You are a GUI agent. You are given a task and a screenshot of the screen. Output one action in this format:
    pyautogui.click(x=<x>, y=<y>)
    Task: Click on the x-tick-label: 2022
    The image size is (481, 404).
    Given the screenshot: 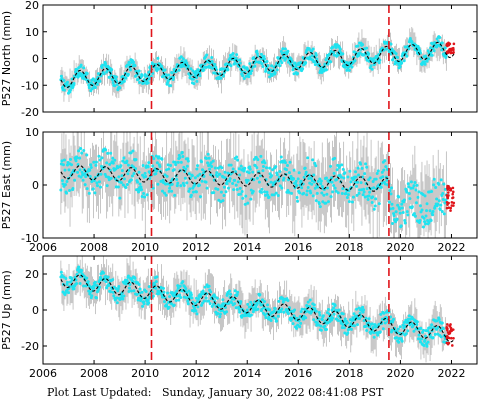 What is the action you would take?
    pyautogui.click(x=451, y=373)
    